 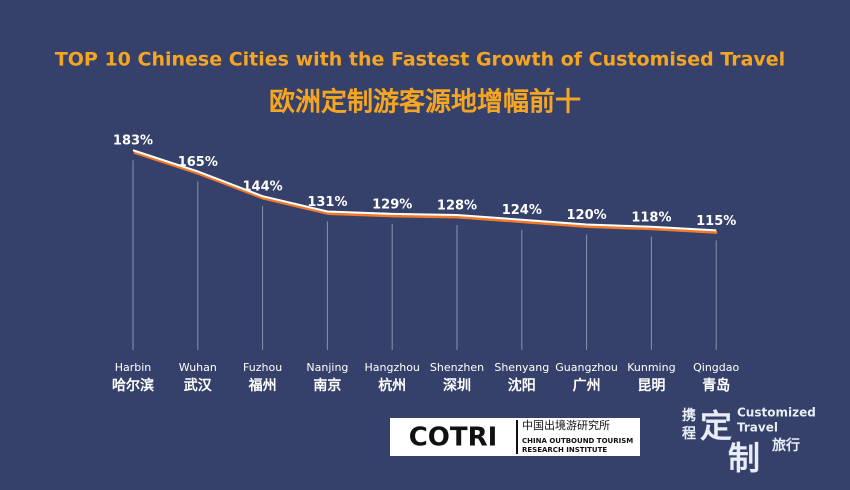 I want to click on x-tick-label-zh: 杭州, so click(x=392, y=385).